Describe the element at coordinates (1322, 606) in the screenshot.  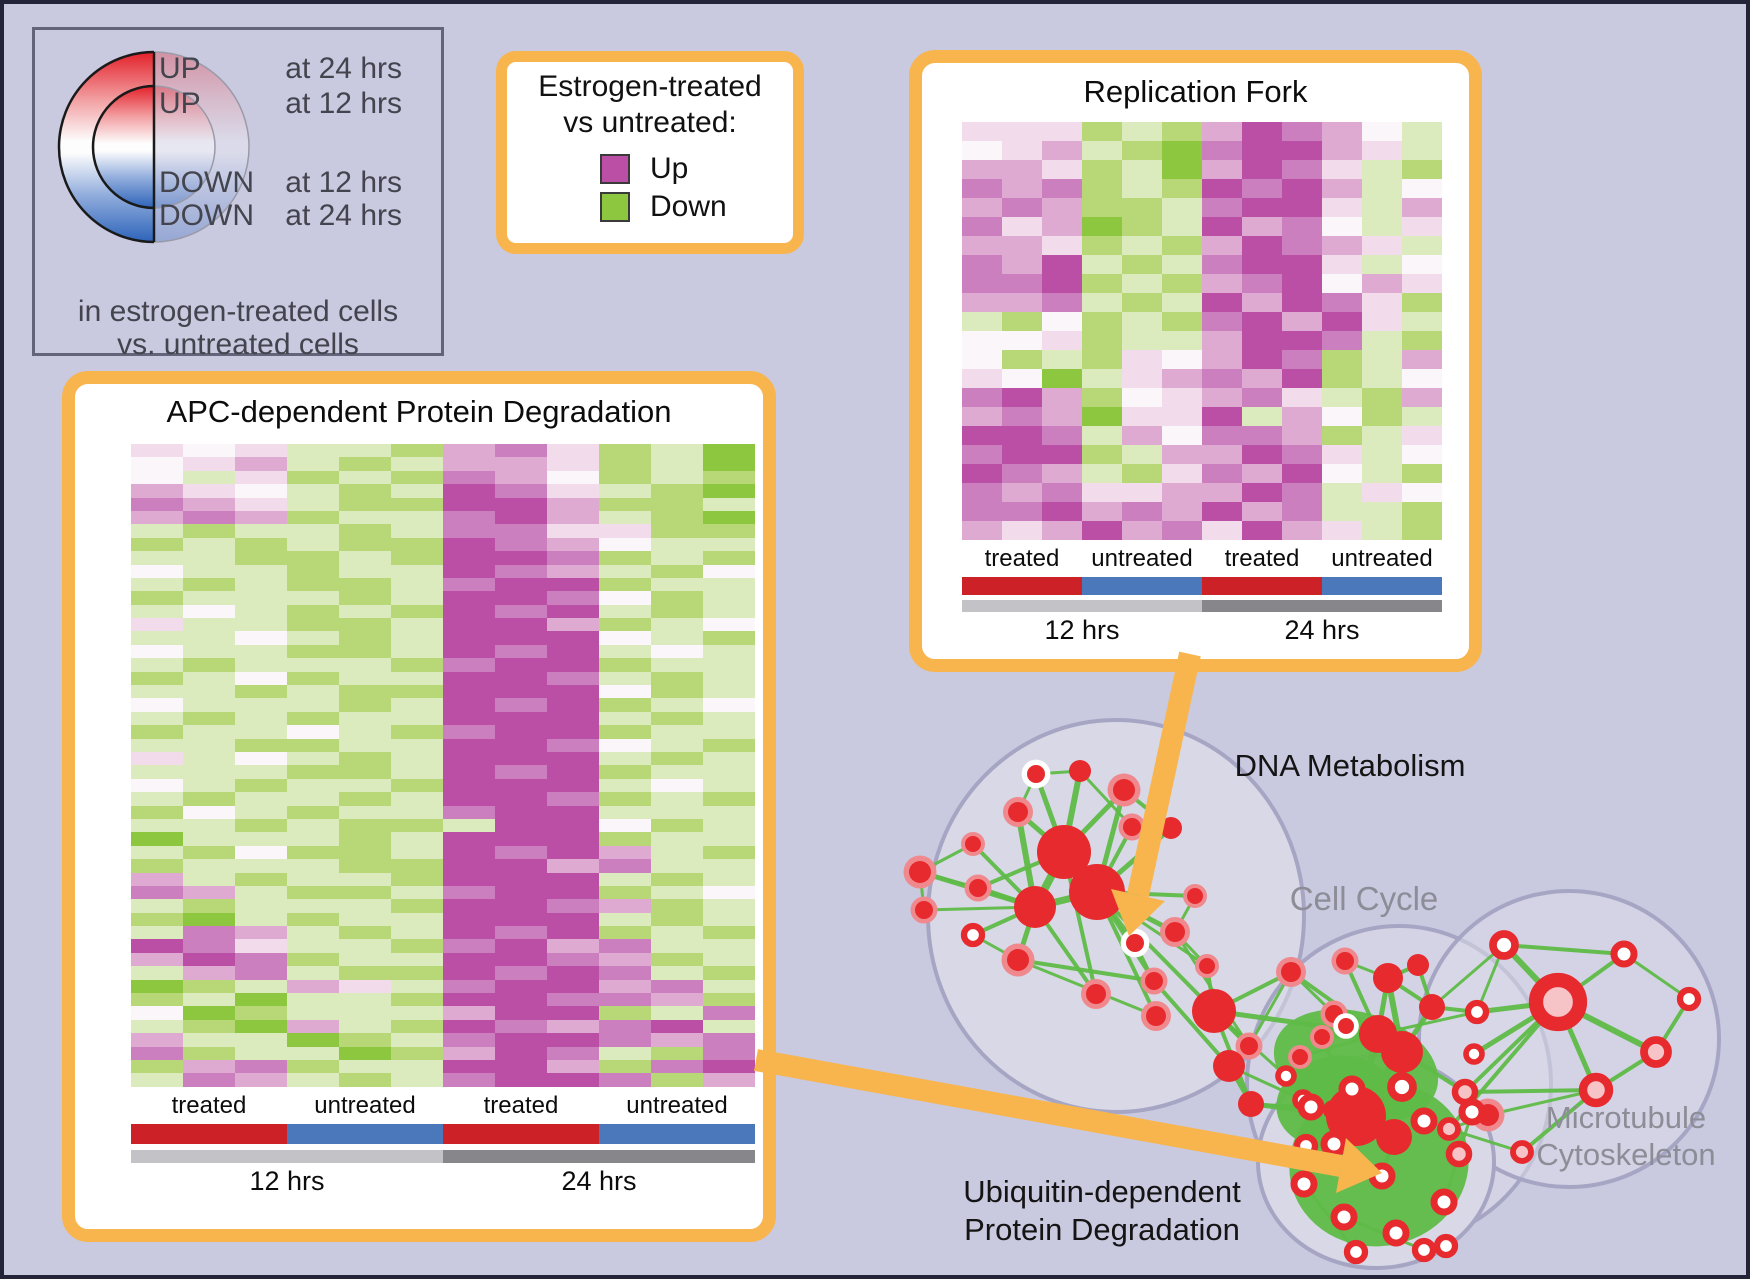
I see `time-bar-24hrs` at that location.